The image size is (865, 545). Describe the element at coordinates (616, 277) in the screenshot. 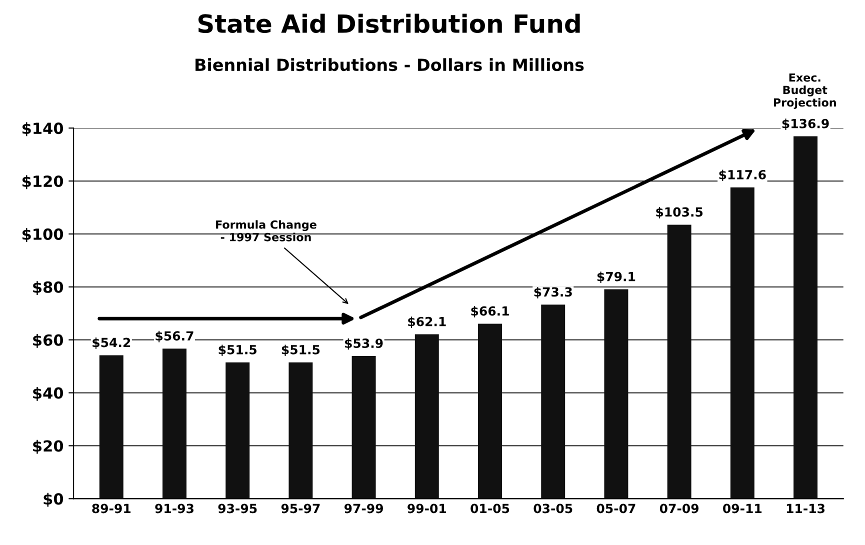

I see `data-label: $79.1` at that location.